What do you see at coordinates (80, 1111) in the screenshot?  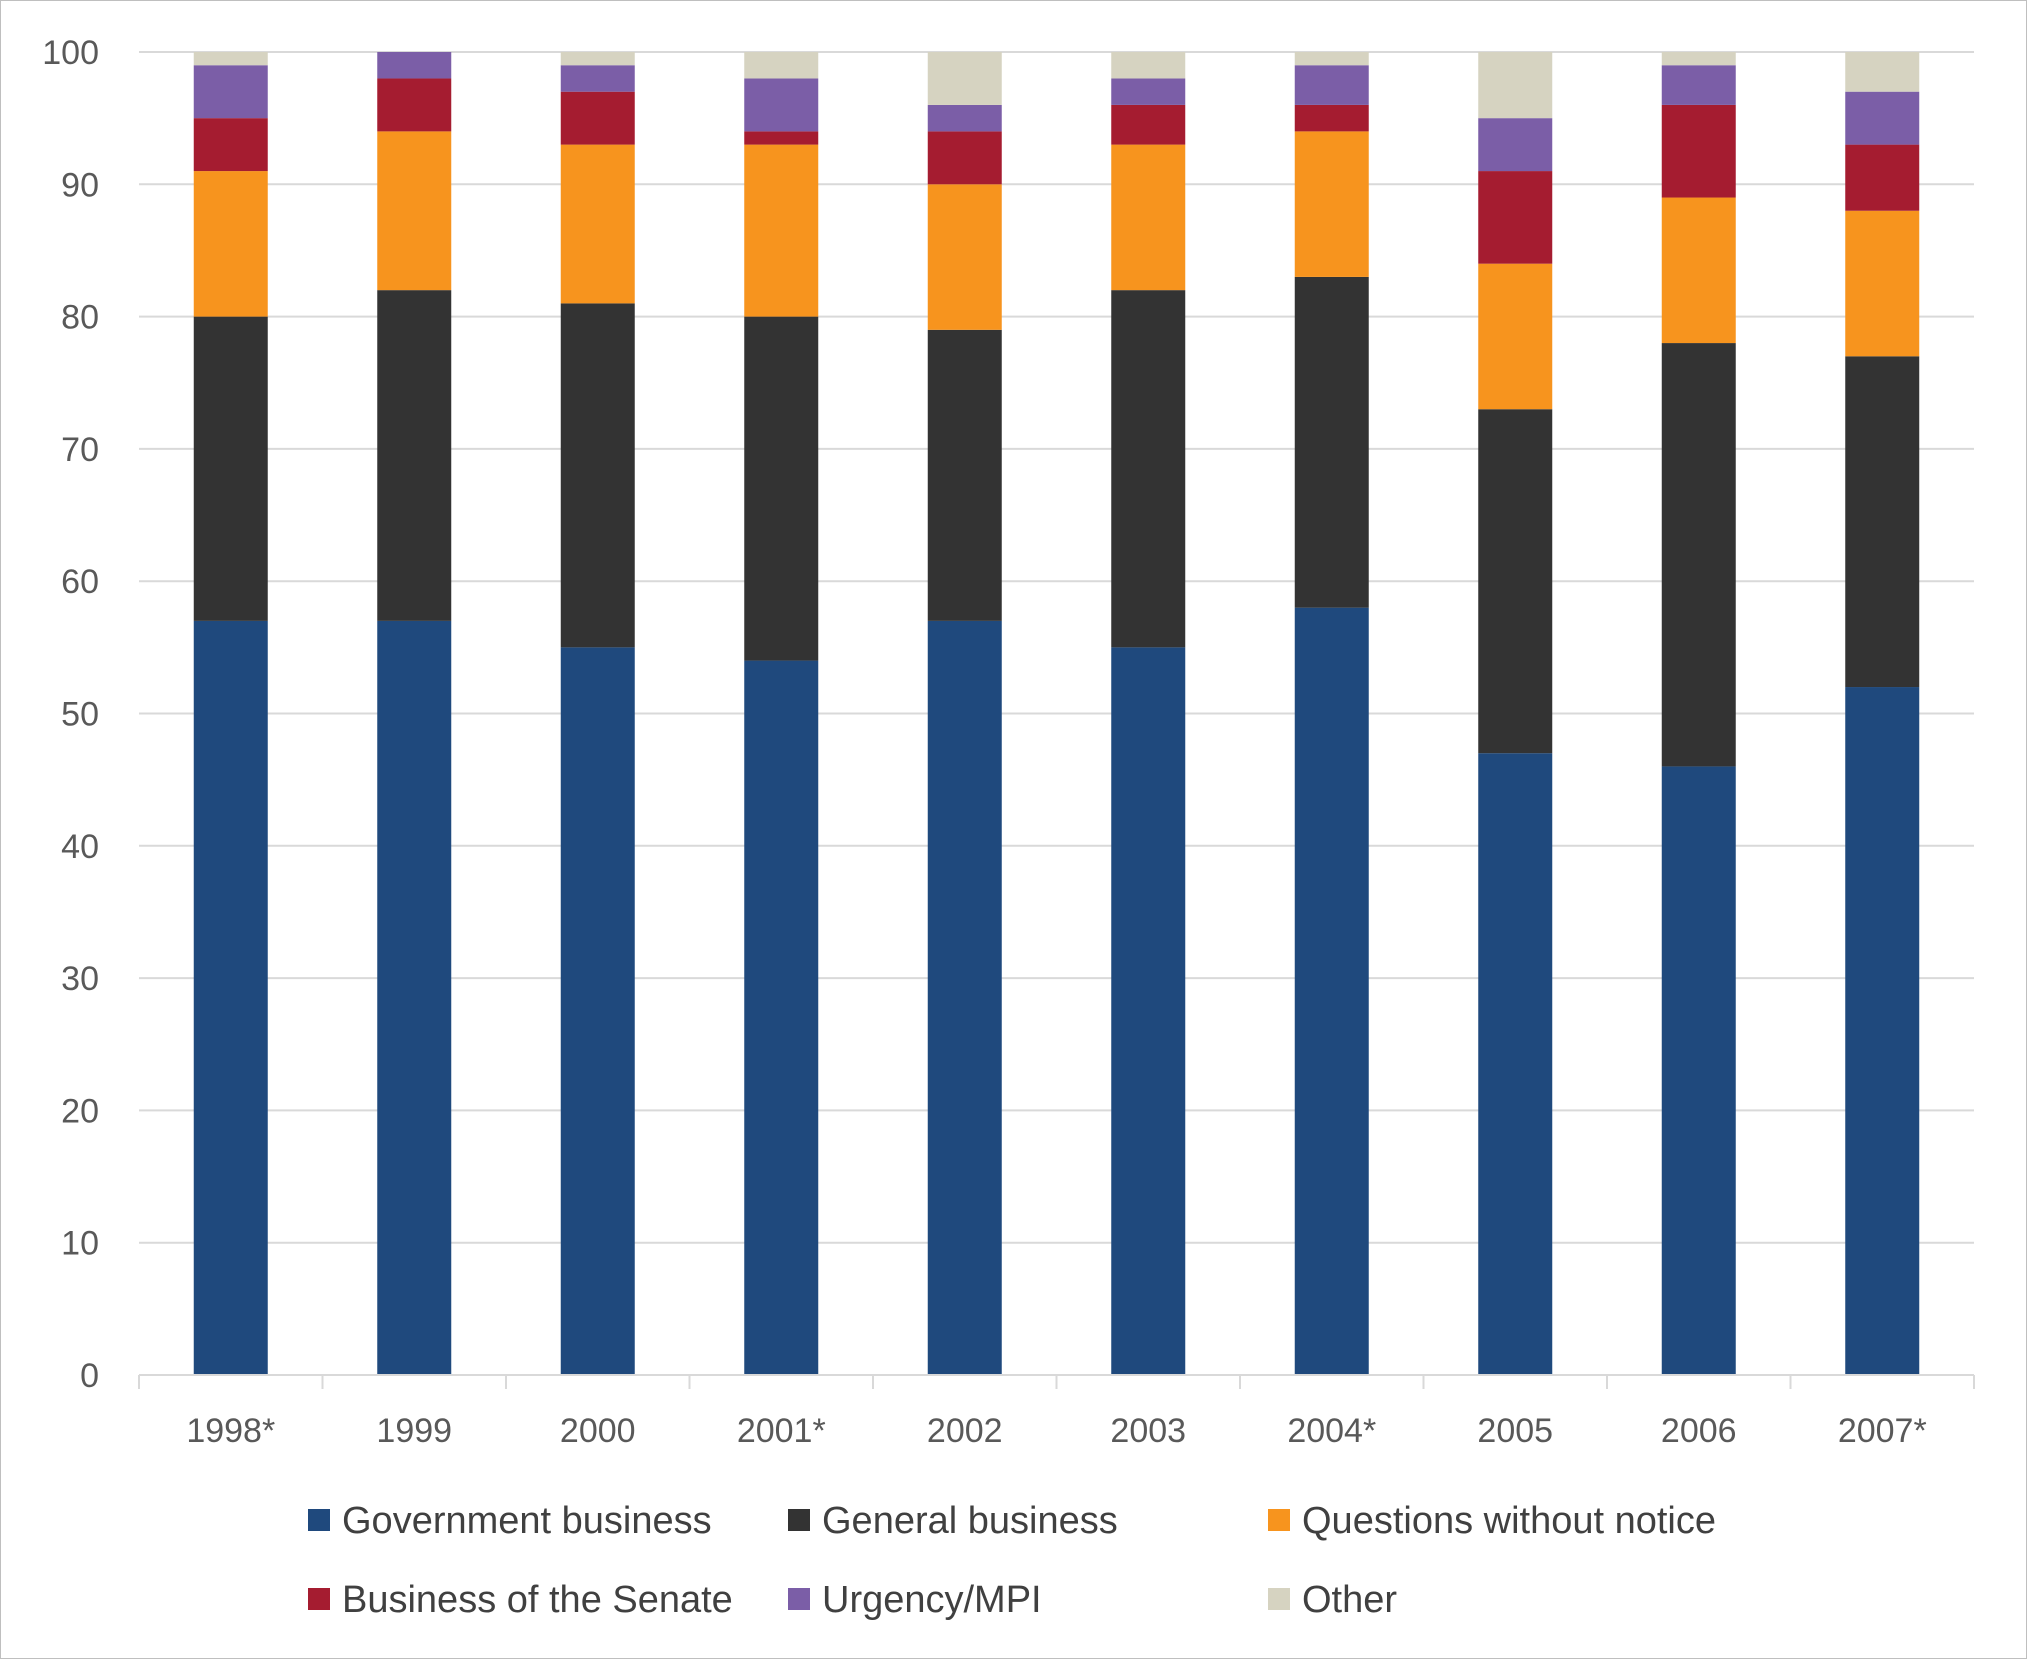 I see `y-tick-label: 20` at bounding box center [80, 1111].